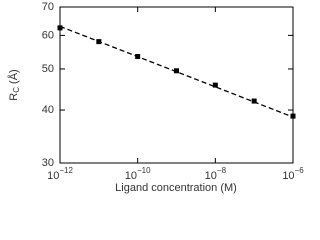 Image resolution: width=320 pixels, height=240 pixels. Describe the element at coordinates (14, 97) in the screenshot. I see `y-label-text: R` at that location.